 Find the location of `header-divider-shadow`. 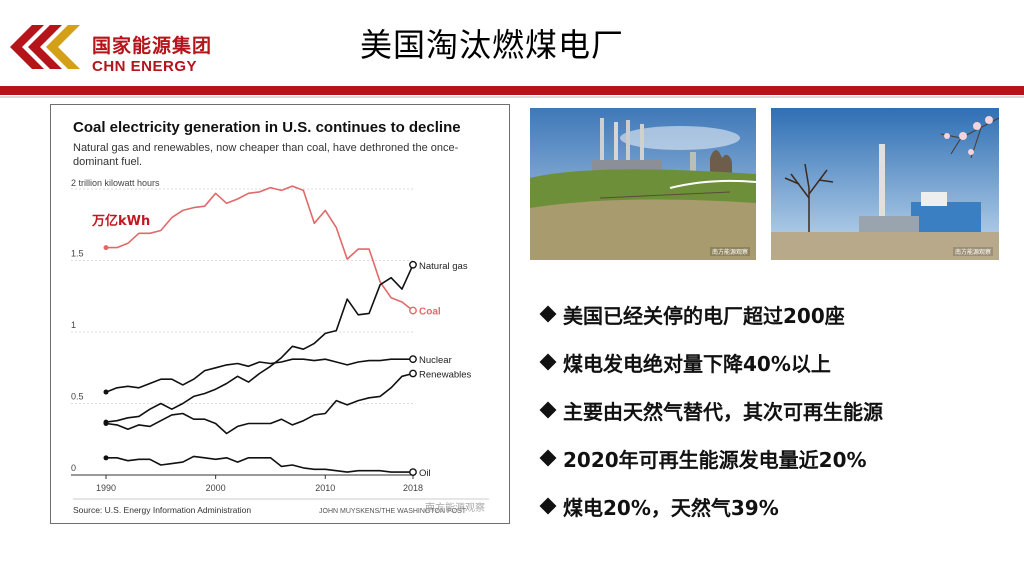

header-divider-shadow is located at coordinates (512, 97).